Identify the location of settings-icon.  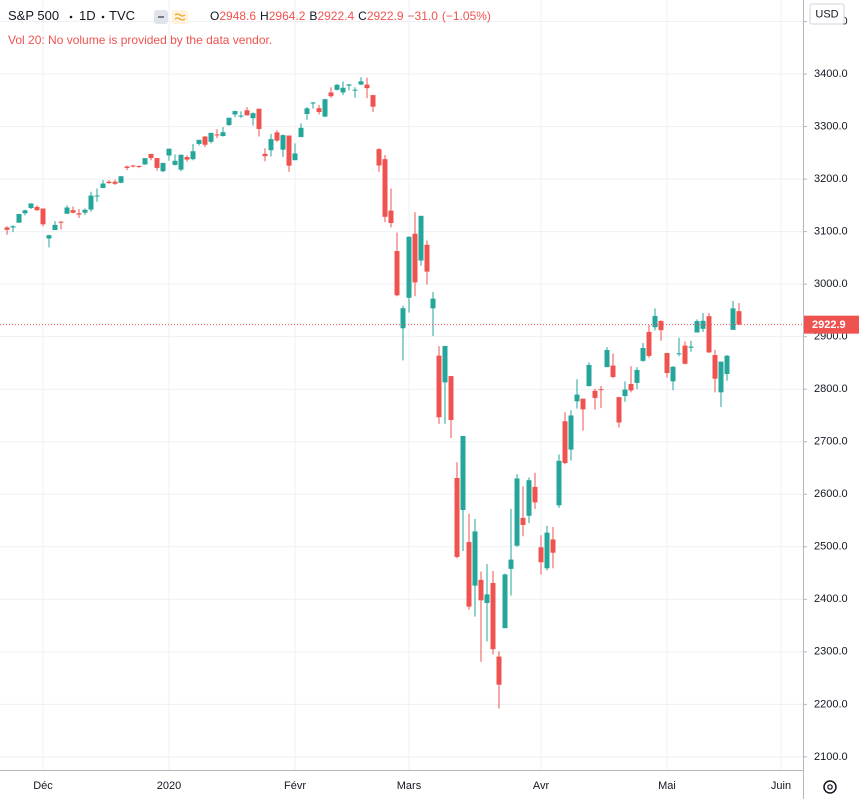
(830, 787).